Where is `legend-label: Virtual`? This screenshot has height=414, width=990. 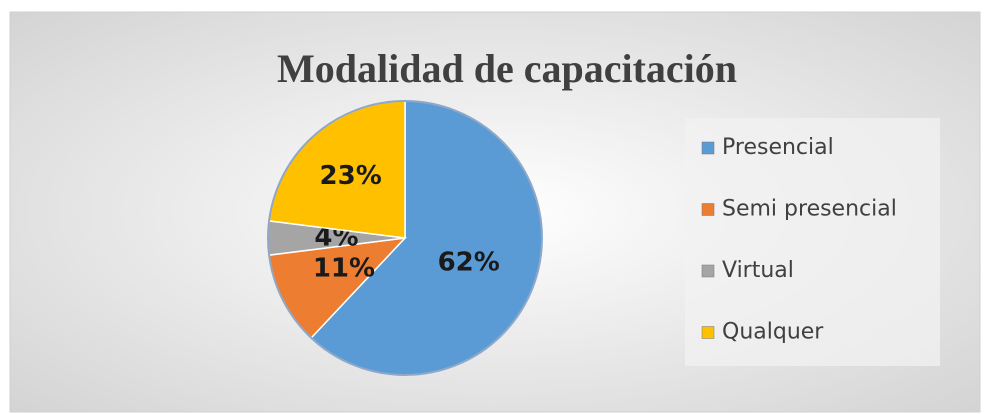 legend-label: Virtual is located at coordinates (758, 270).